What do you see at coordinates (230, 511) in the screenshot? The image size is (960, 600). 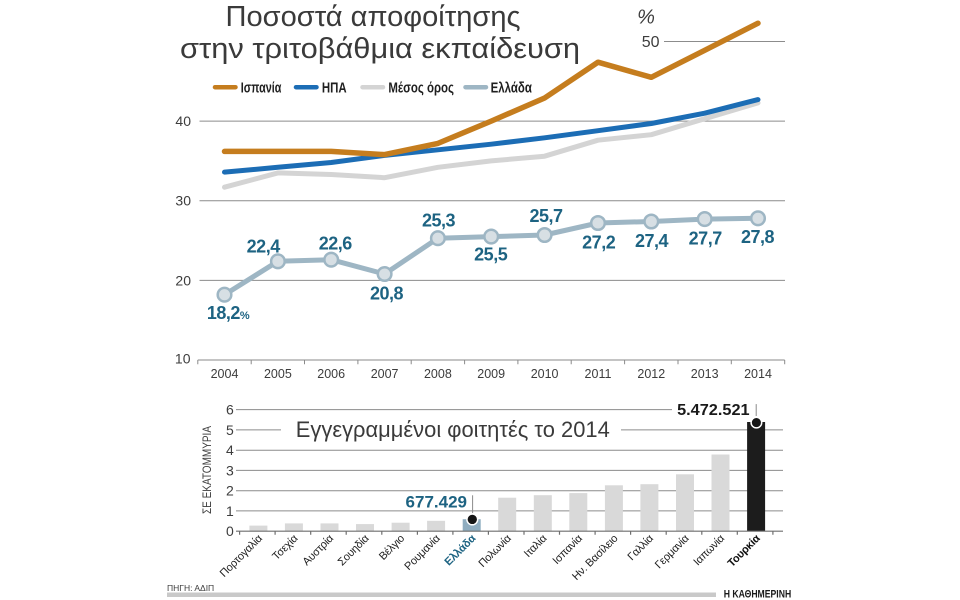 I see `svg-text: 1` at bounding box center [230, 511].